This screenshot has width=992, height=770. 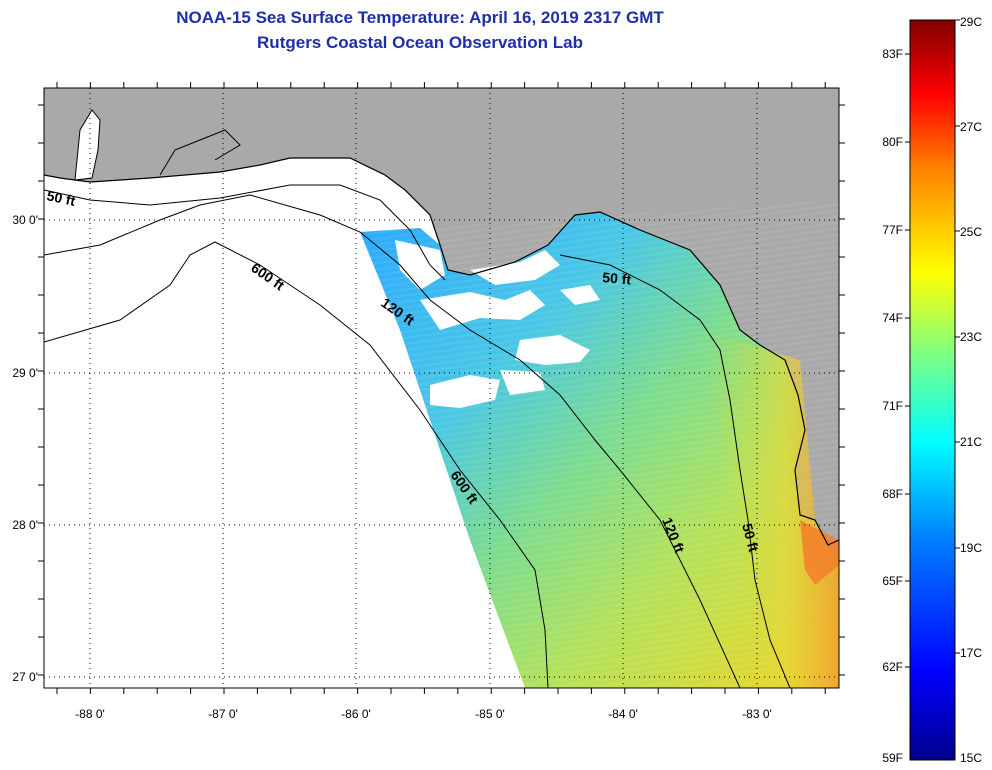 I want to click on sst-warm-bay, so click(x=819, y=552).